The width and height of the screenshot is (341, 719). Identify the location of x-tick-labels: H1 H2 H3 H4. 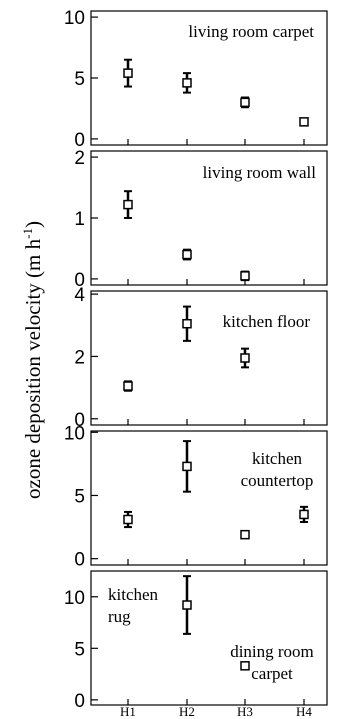
(216, 711).